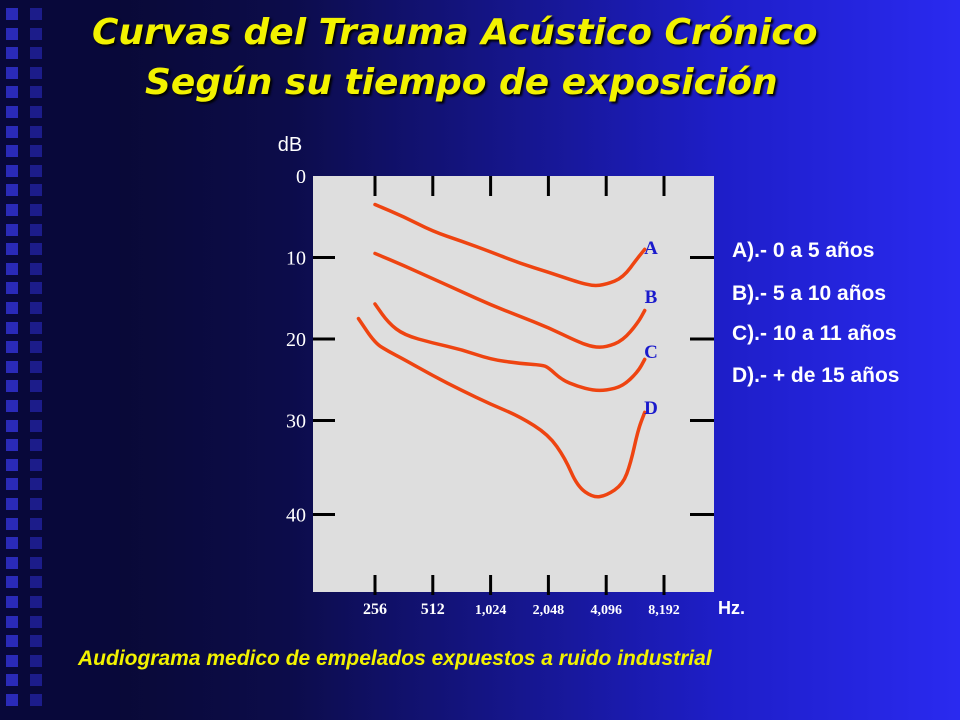  Describe the element at coordinates (809, 293) in the screenshot. I see `legend-item-b: B).- 5 a 10 años` at that location.